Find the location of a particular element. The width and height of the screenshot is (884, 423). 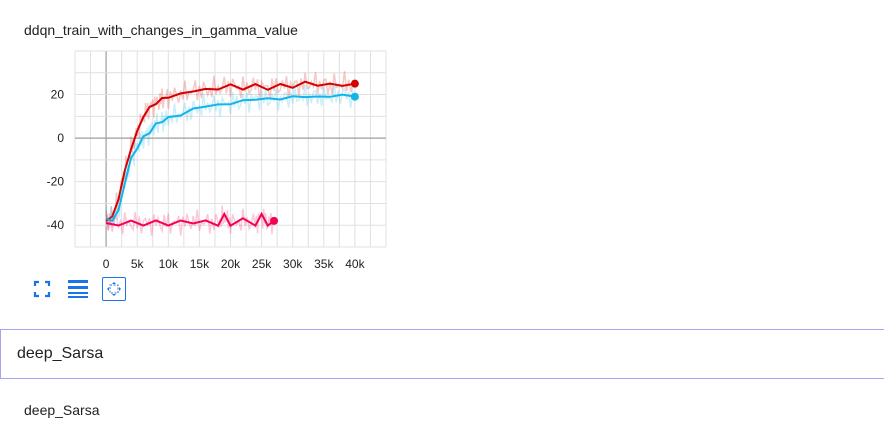

run-card-title: deep_Sarsa is located at coordinates (62, 410).